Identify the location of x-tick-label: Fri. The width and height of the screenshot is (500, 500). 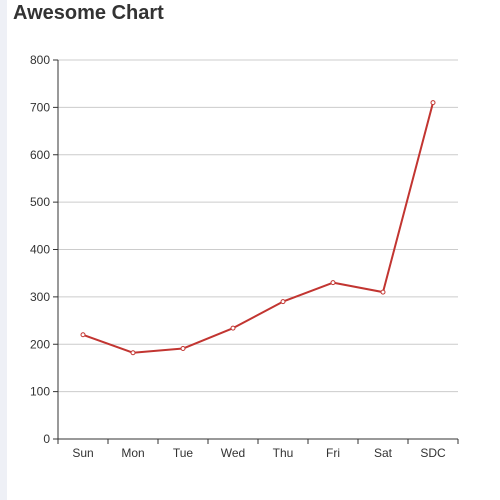
(333, 453).